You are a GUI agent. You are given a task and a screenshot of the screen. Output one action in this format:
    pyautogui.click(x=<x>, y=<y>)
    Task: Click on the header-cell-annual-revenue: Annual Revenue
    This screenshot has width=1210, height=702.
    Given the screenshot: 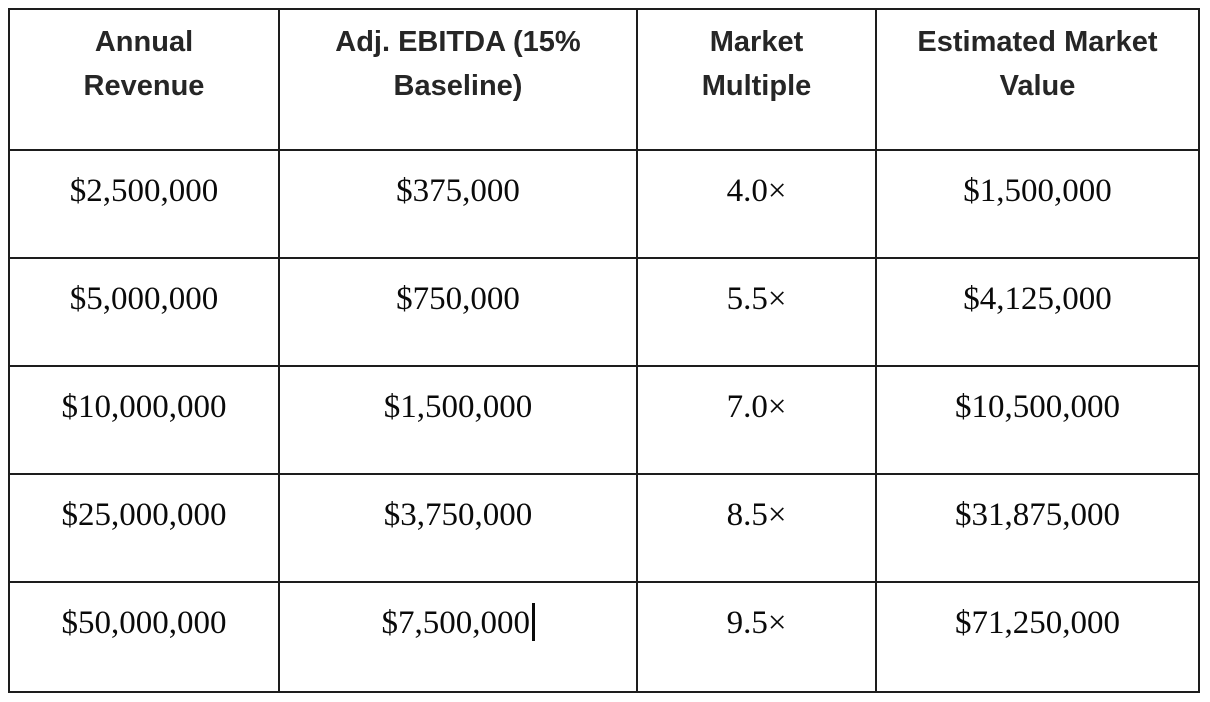 What is the action you would take?
    pyautogui.click(x=144, y=79)
    